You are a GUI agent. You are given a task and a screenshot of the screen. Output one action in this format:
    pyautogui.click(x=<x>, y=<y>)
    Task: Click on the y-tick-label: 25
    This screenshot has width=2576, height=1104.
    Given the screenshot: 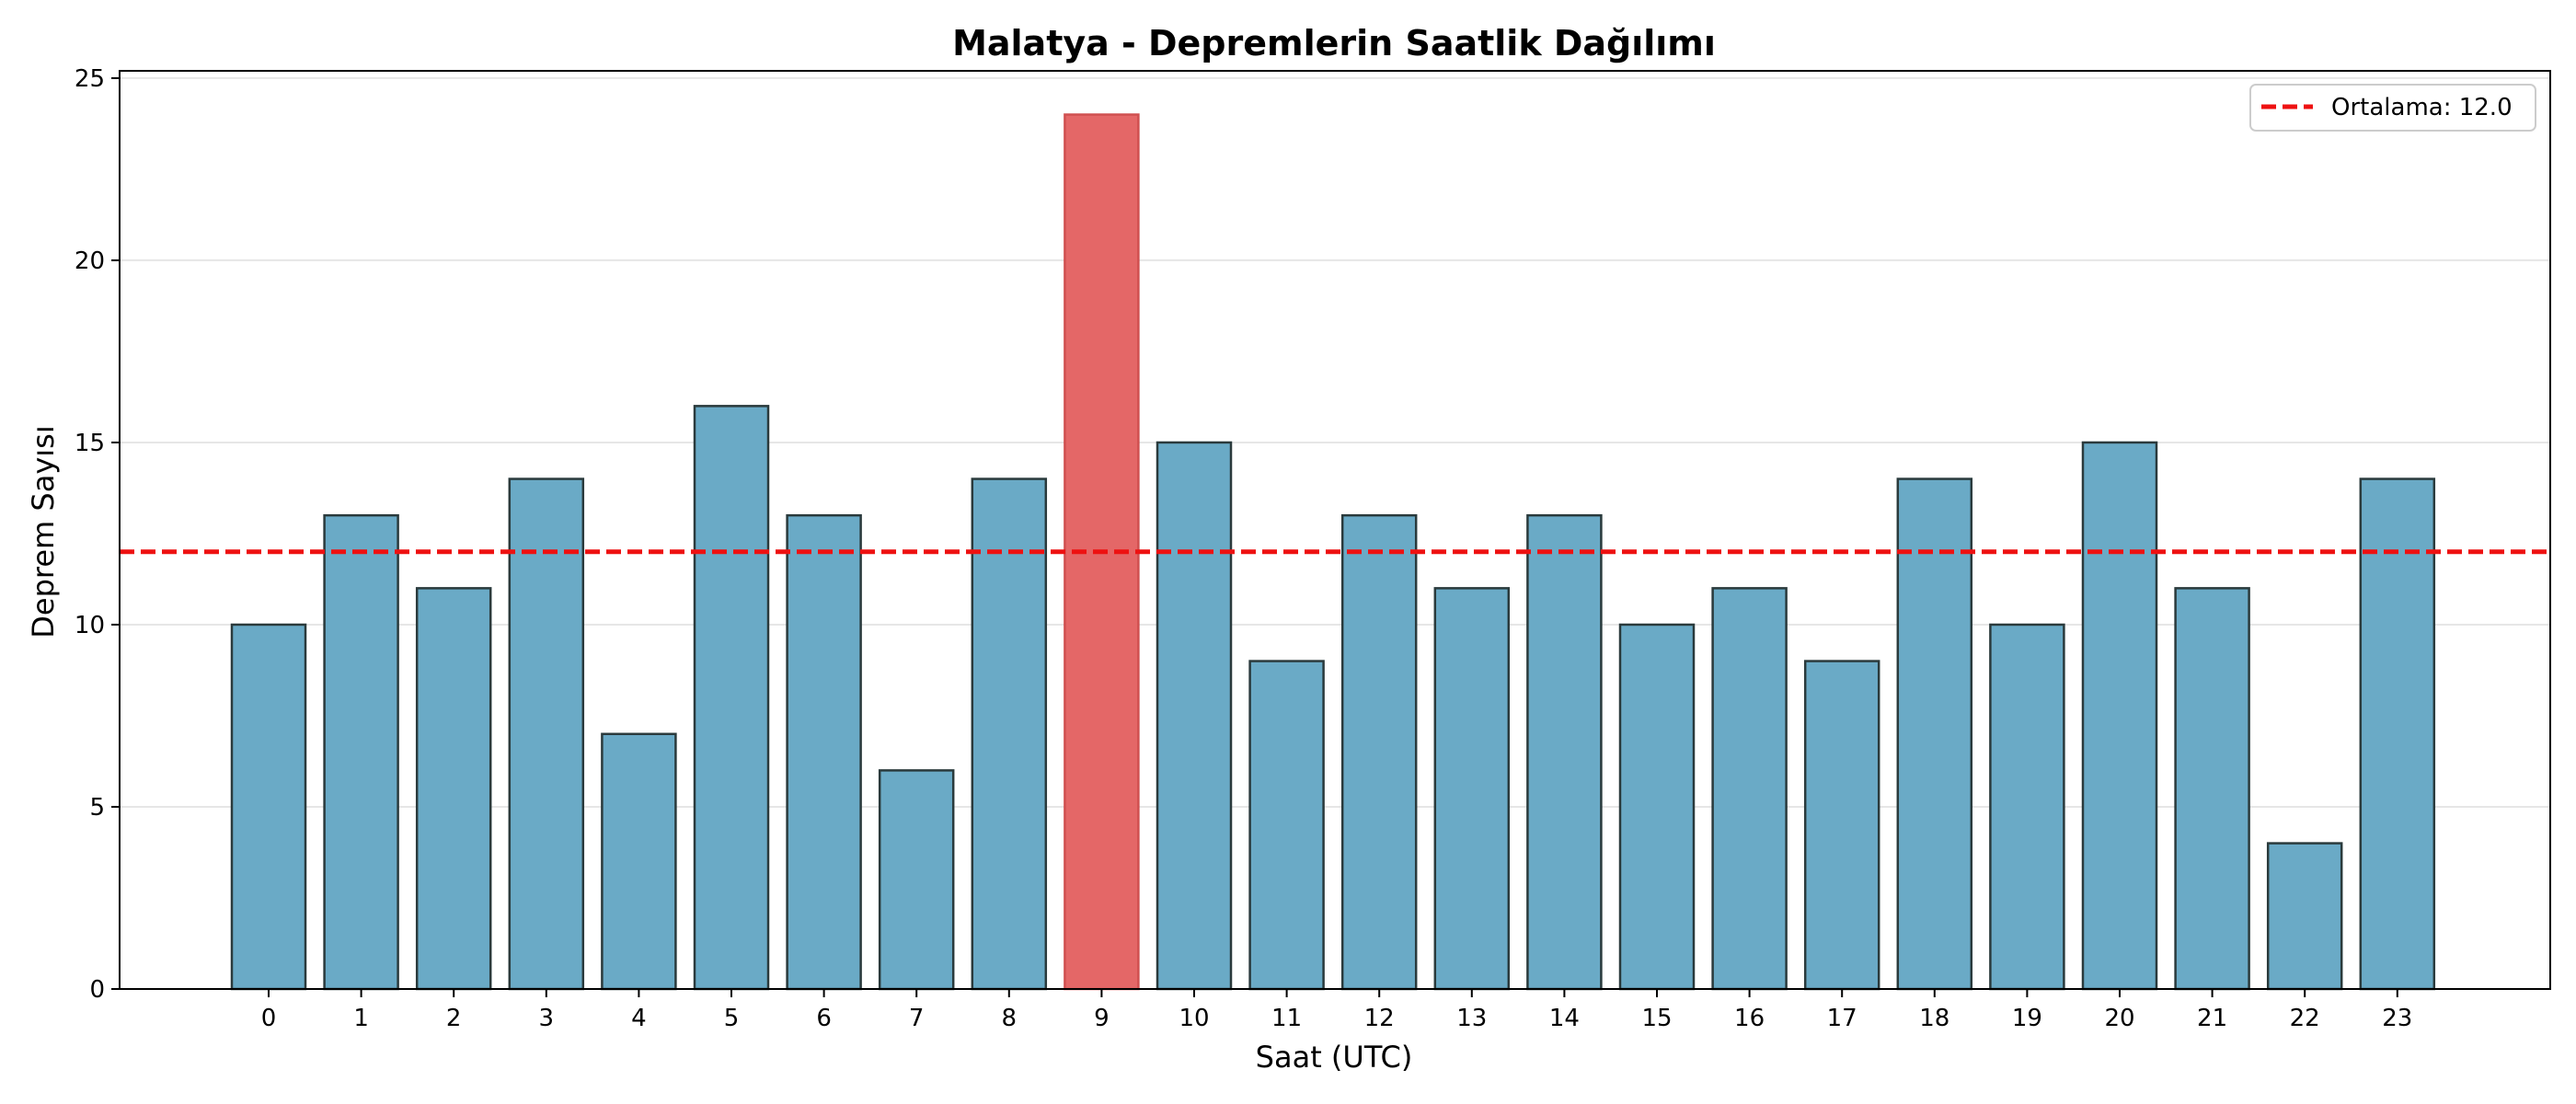 What is the action you would take?
    pyautogui.click(x=90, y=79)
    